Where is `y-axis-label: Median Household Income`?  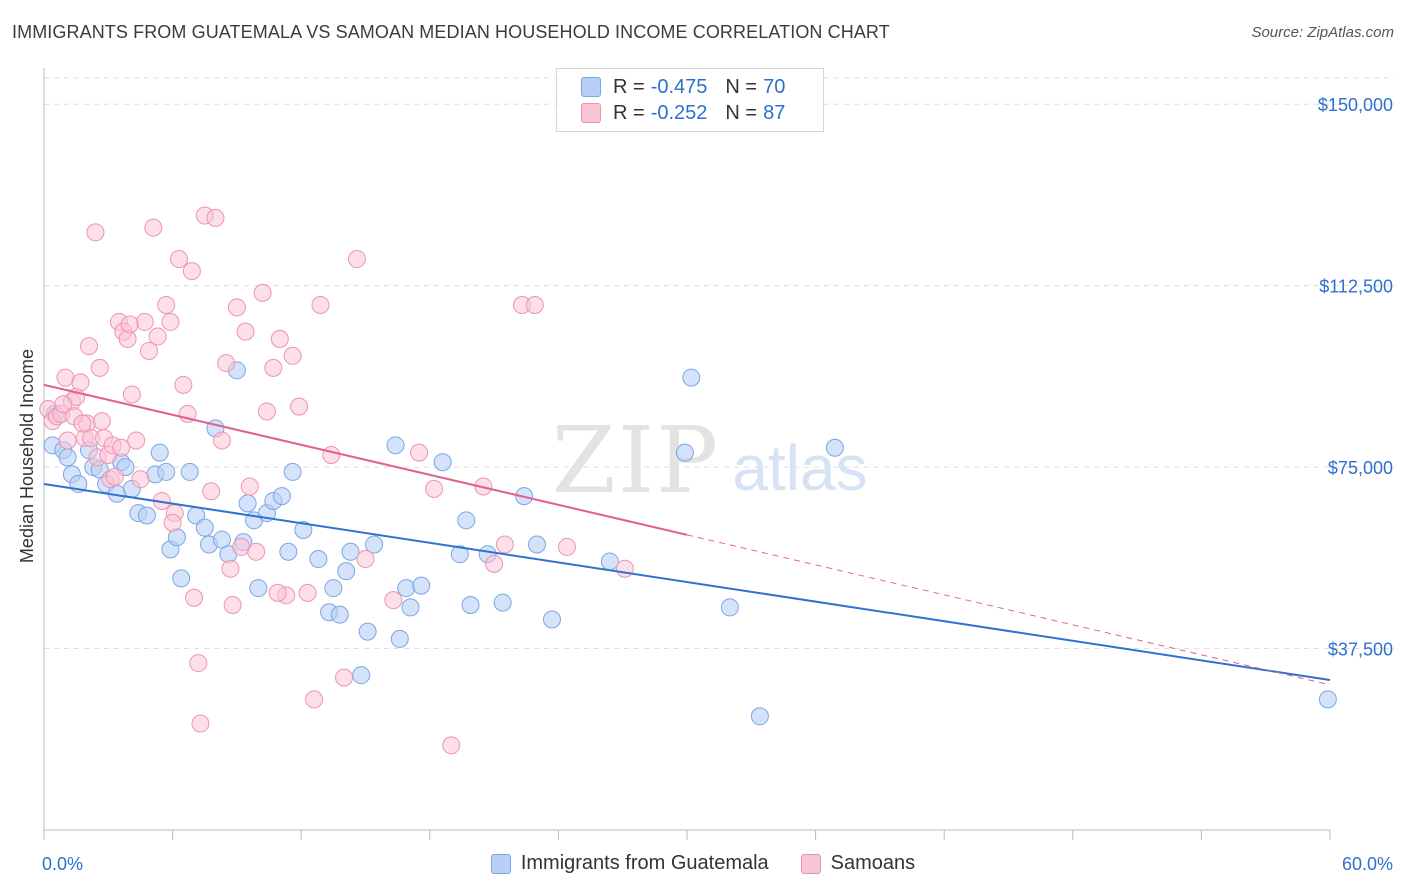 y-axis-label: Median Household Income is located at coordinates (27, 456).